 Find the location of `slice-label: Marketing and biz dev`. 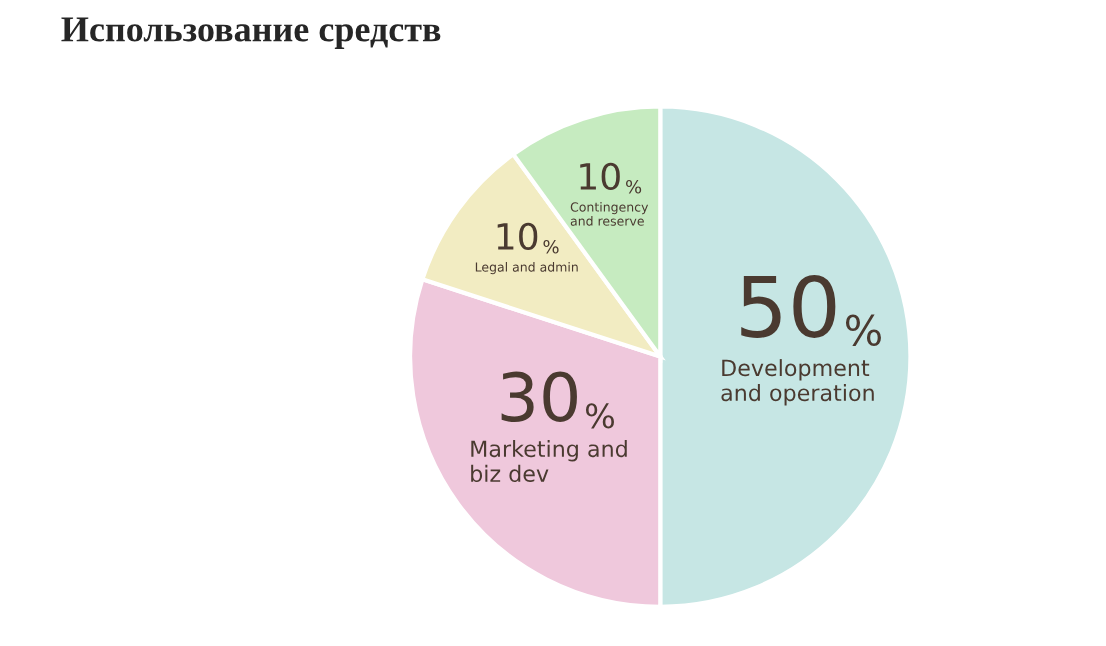

slice-label: Marketing and biz dev is located at coordinates (549, 461).